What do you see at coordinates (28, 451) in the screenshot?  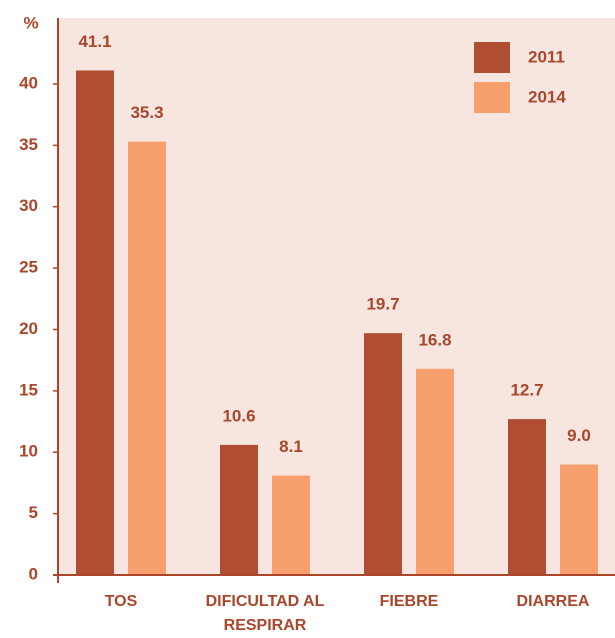 I see `y-tick-label: 10` at bounding box center [28, 451].